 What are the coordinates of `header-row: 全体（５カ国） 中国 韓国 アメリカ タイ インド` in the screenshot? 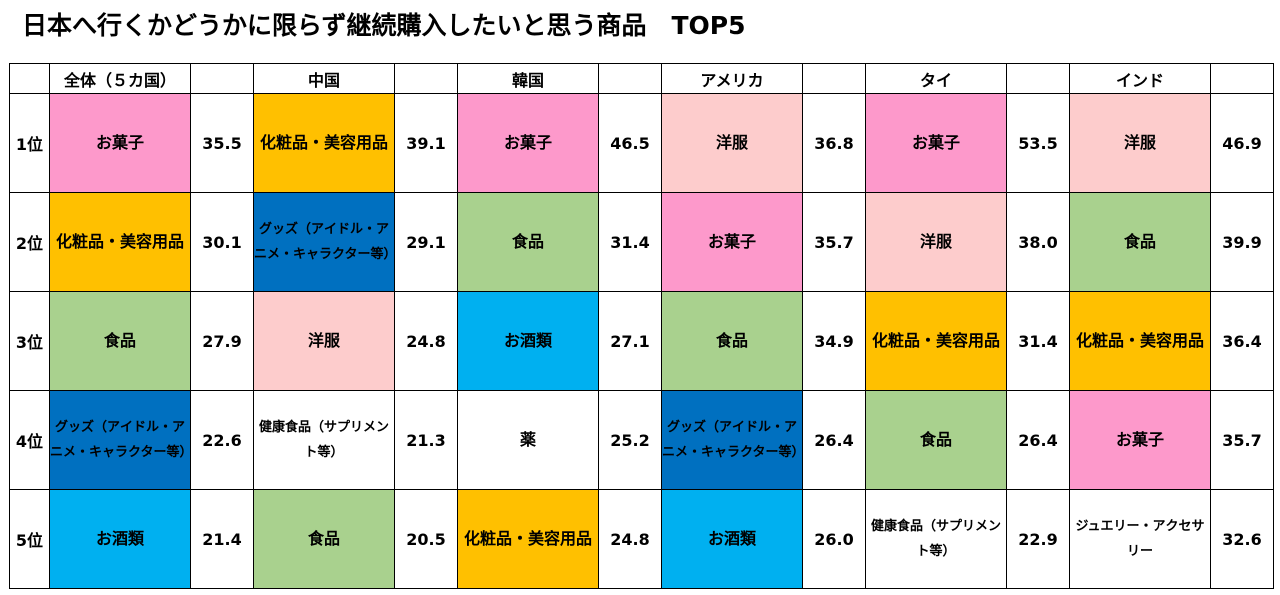 It's located at (641, 78).